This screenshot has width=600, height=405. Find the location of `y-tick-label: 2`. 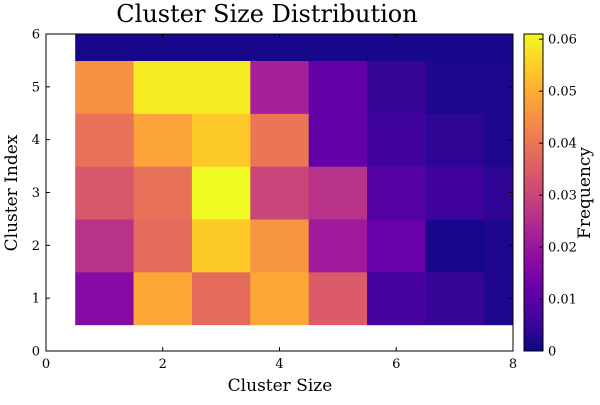

y-tick-label: 2 is located at coordinates (36, 246).